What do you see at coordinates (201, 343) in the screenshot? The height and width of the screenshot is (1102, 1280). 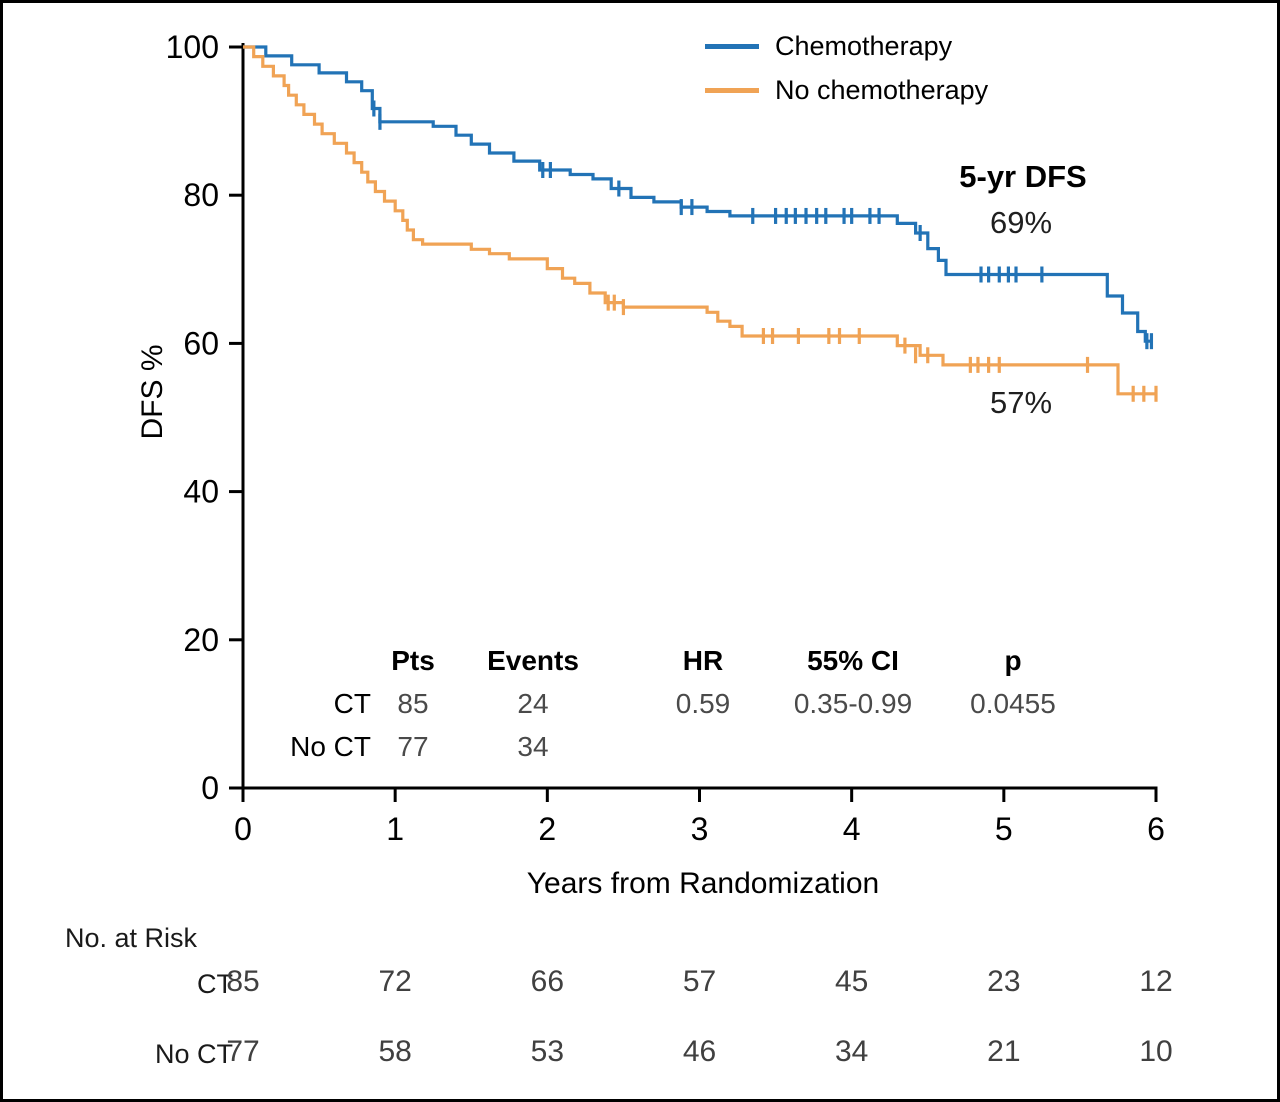 I see `y-tick-label: 60` at bounding box center [201, 343].